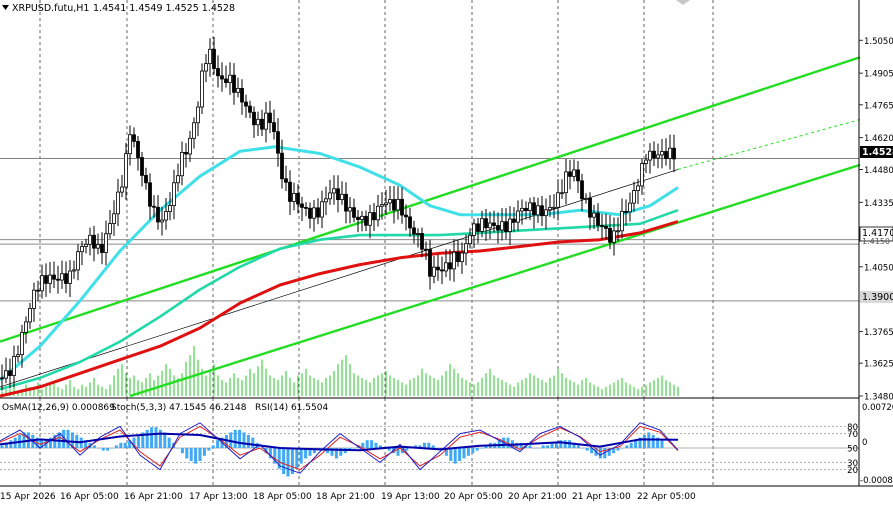  I want to click on oscillator-lines, so click(339, 448).